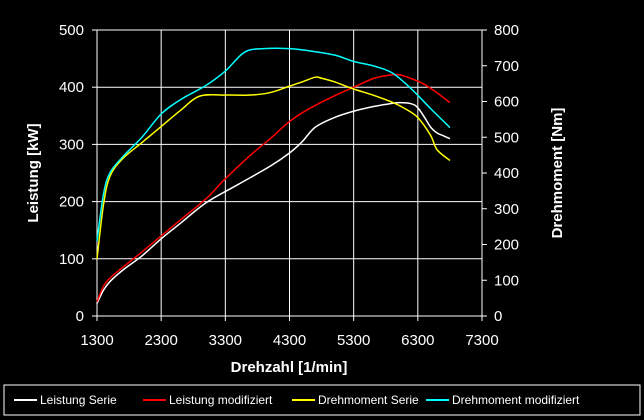  I want to click on x-tick-label: 2300, so click(160, 340).